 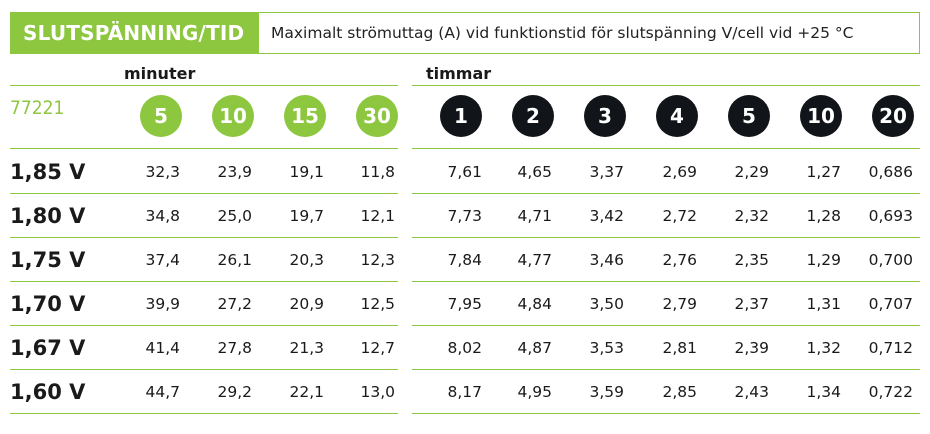 I want to click on hour-value-cell: 2,72, so click(x=679, y=216).